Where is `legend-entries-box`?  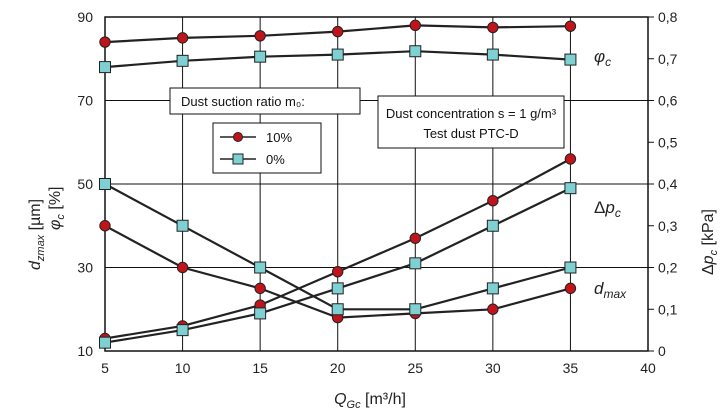 legend-entries-box is located at coordinates (267, 148).